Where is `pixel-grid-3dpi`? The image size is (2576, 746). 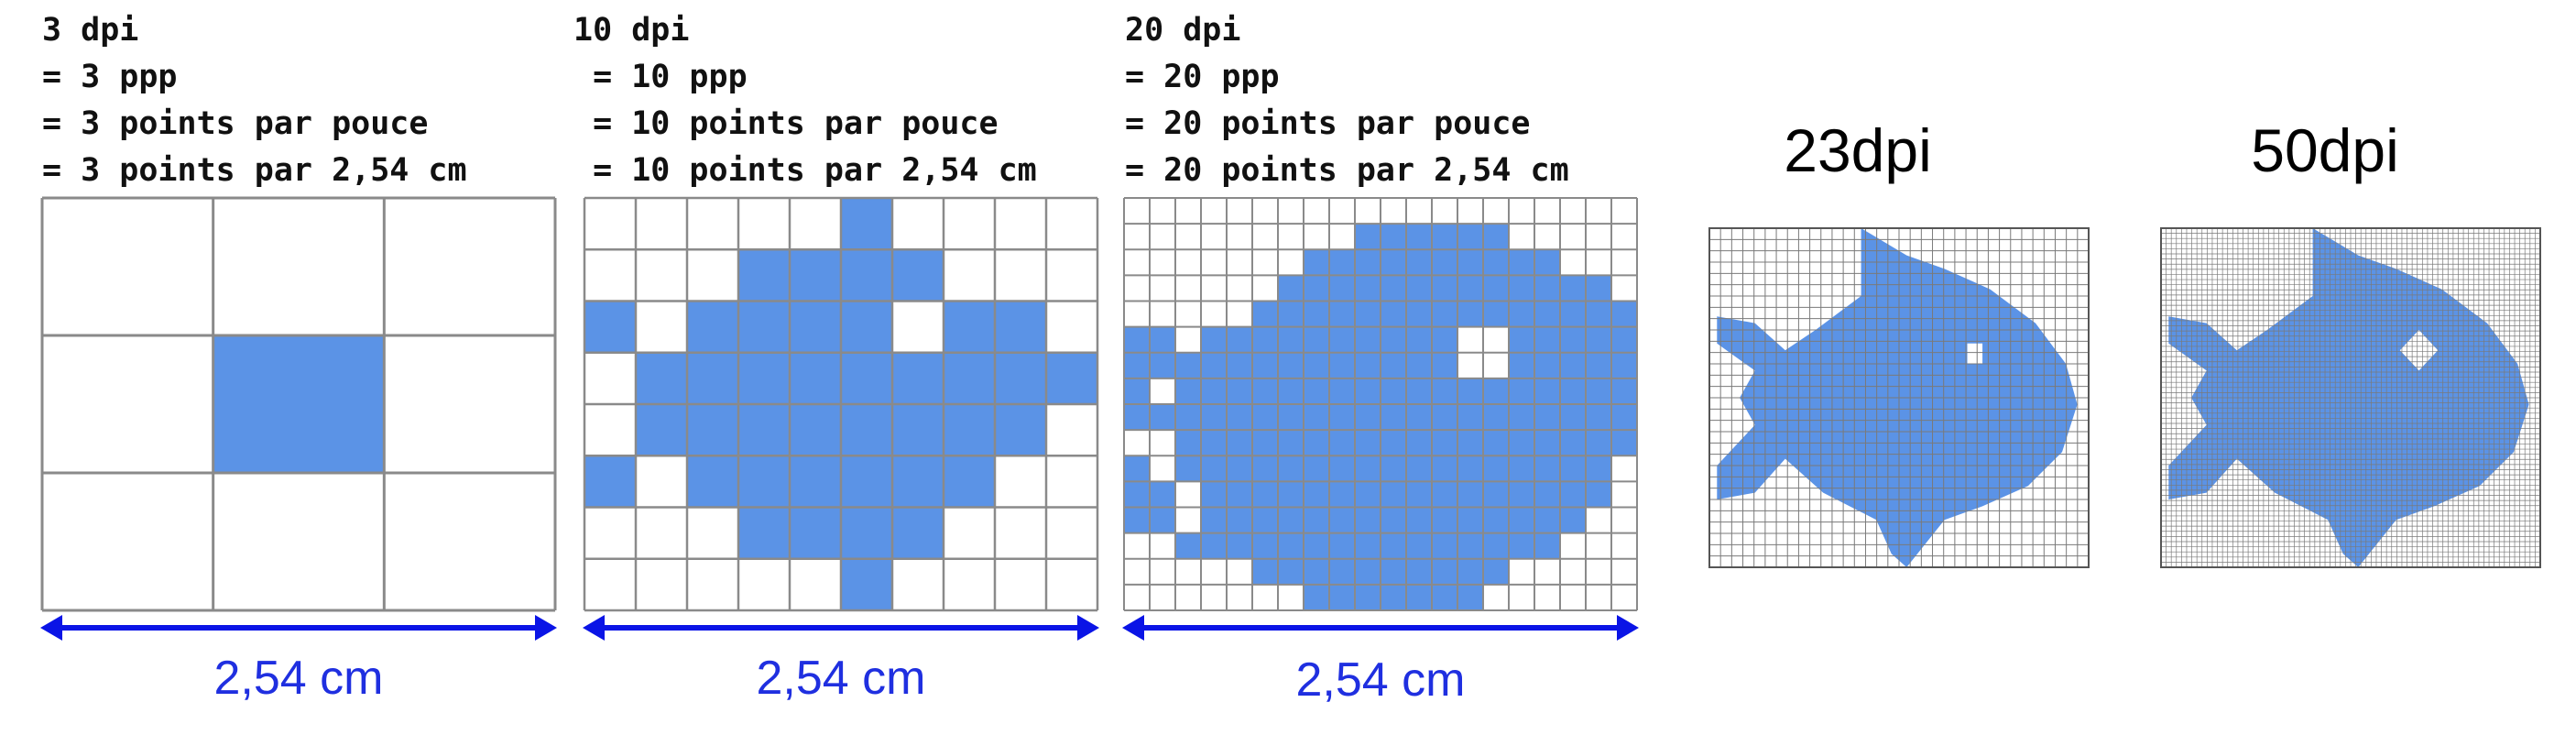
pixel-grid-3dpi is located at coordinates (298, 404).